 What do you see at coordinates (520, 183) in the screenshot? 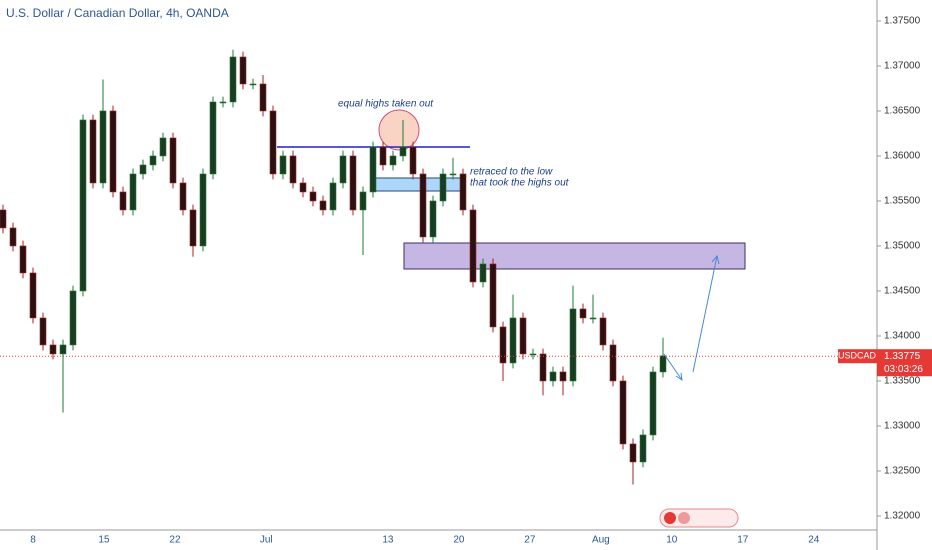
I see `annotation: that took the highs out` at bounding box center [520, 183].